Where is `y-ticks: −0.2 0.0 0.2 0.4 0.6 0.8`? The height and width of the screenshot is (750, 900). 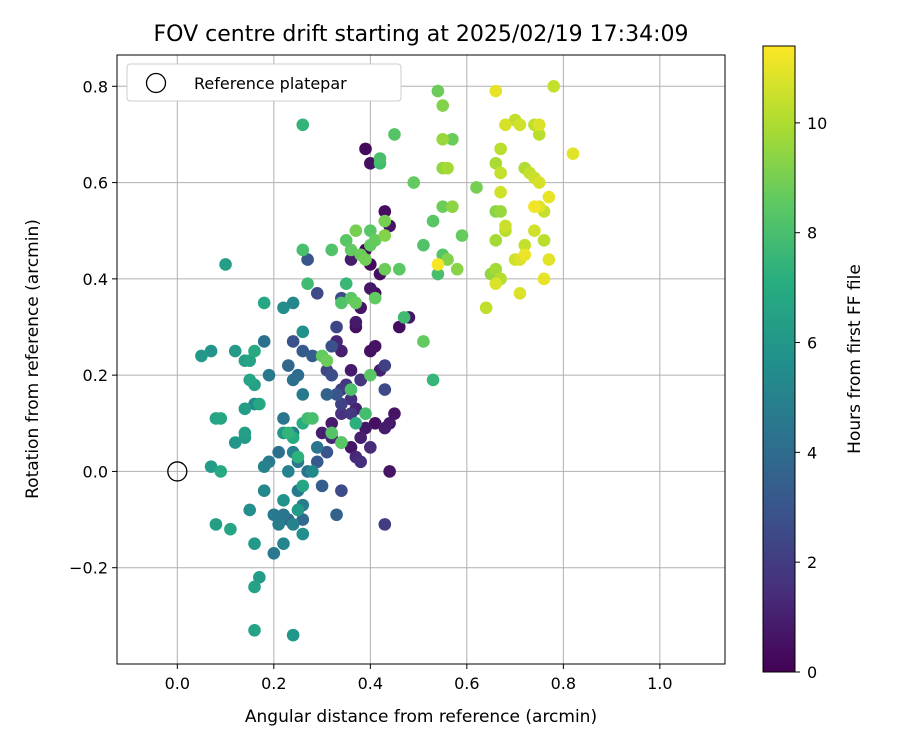
y-ticks: −0.2 0.0 0.2 0.4 0.6 0.8 is located at coordinates (93, 327).